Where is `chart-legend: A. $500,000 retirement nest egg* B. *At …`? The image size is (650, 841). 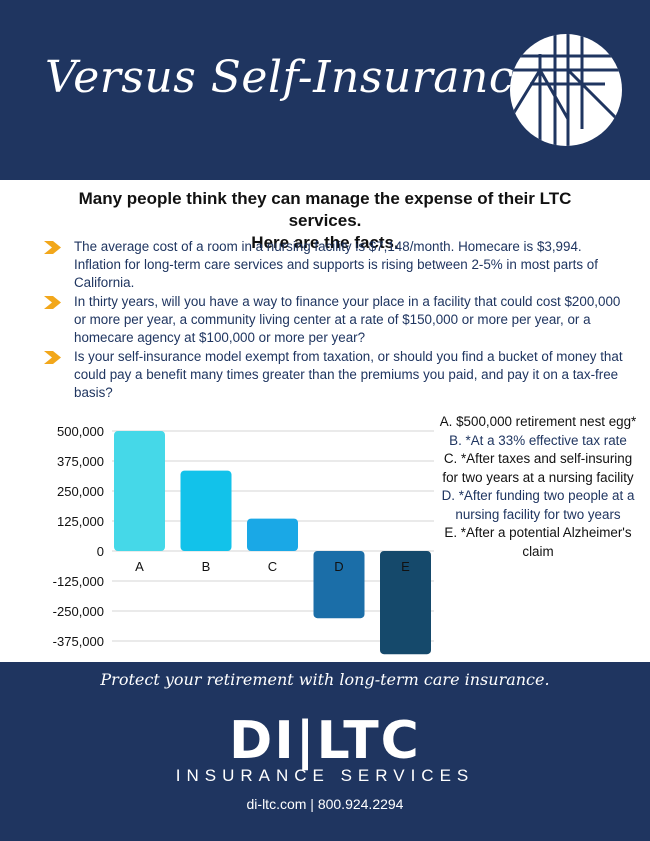 chart-legend: A. $500,000 retirement nest egg* B. *At … is located at coordinates (538, 487).